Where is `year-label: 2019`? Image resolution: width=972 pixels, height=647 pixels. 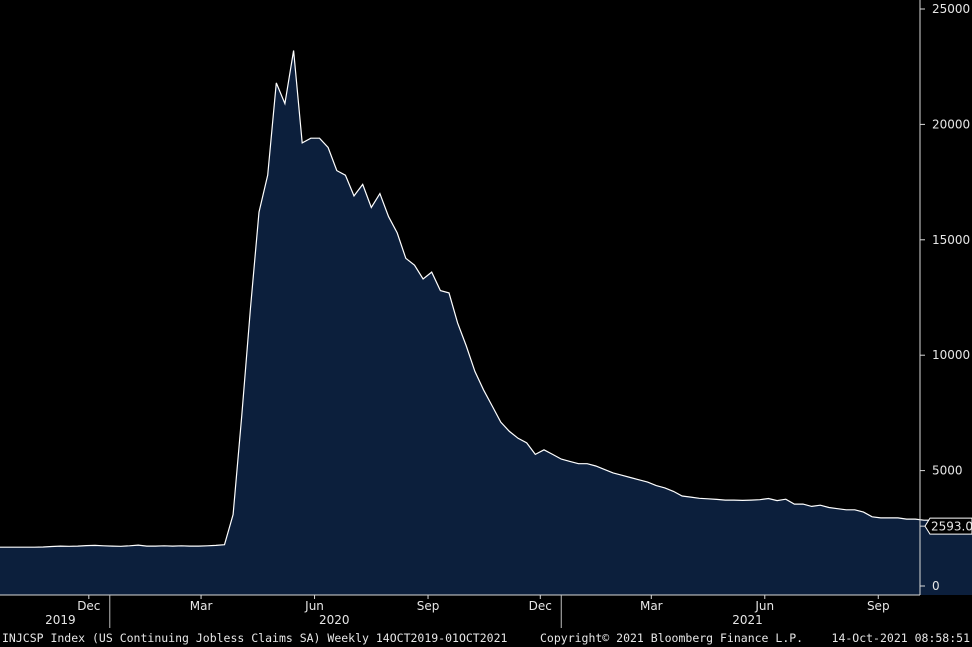 year-label: 2019 is located at coordinates (60, 620).